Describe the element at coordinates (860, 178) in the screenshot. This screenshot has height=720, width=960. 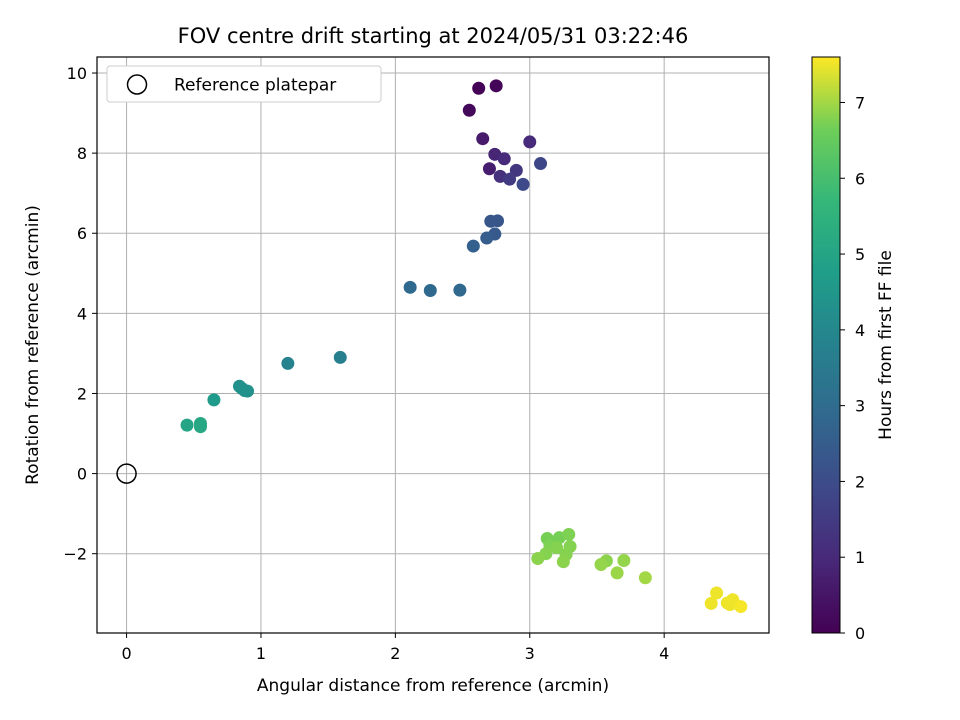
I see `colorbar-tick-label: 6` at that location.